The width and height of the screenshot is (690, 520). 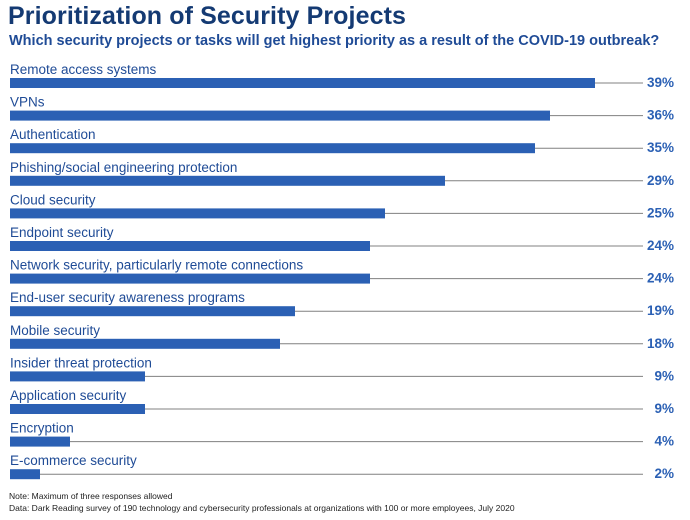 I want to click on value-label: 25%, so click(x=660, y=212).